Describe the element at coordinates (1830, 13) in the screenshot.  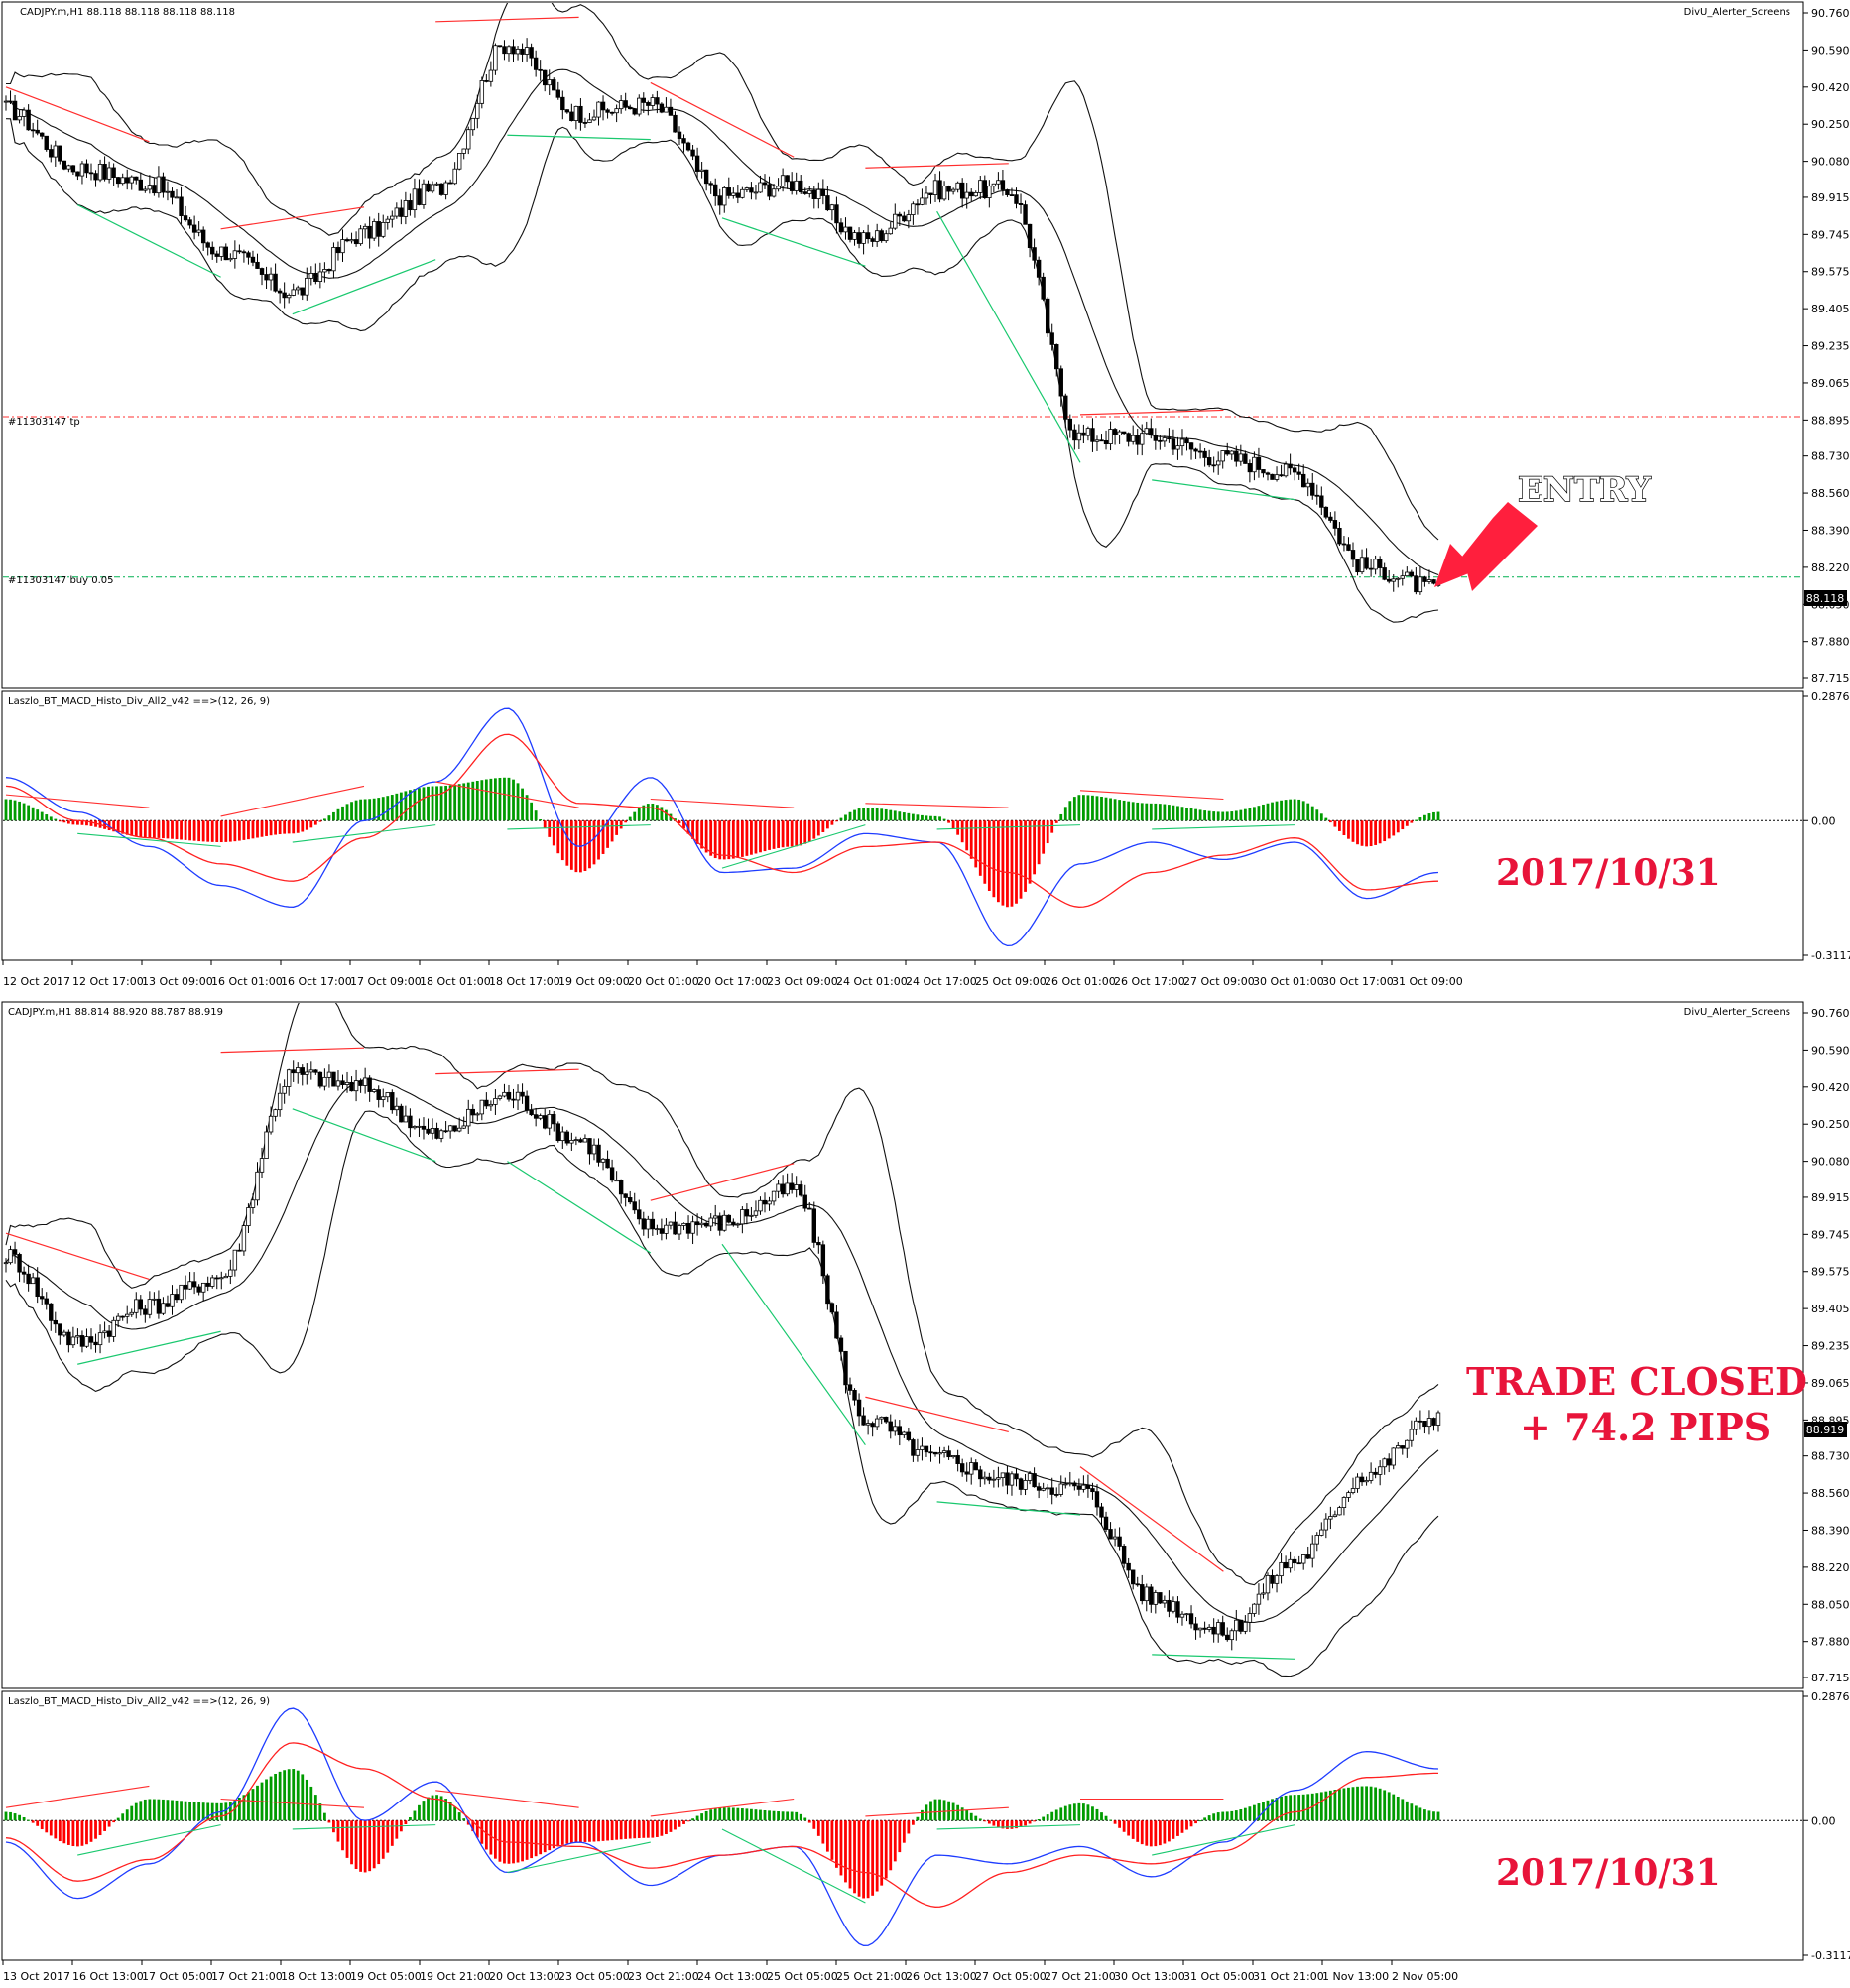
I see `price-tick-label: 90.760` at that location.